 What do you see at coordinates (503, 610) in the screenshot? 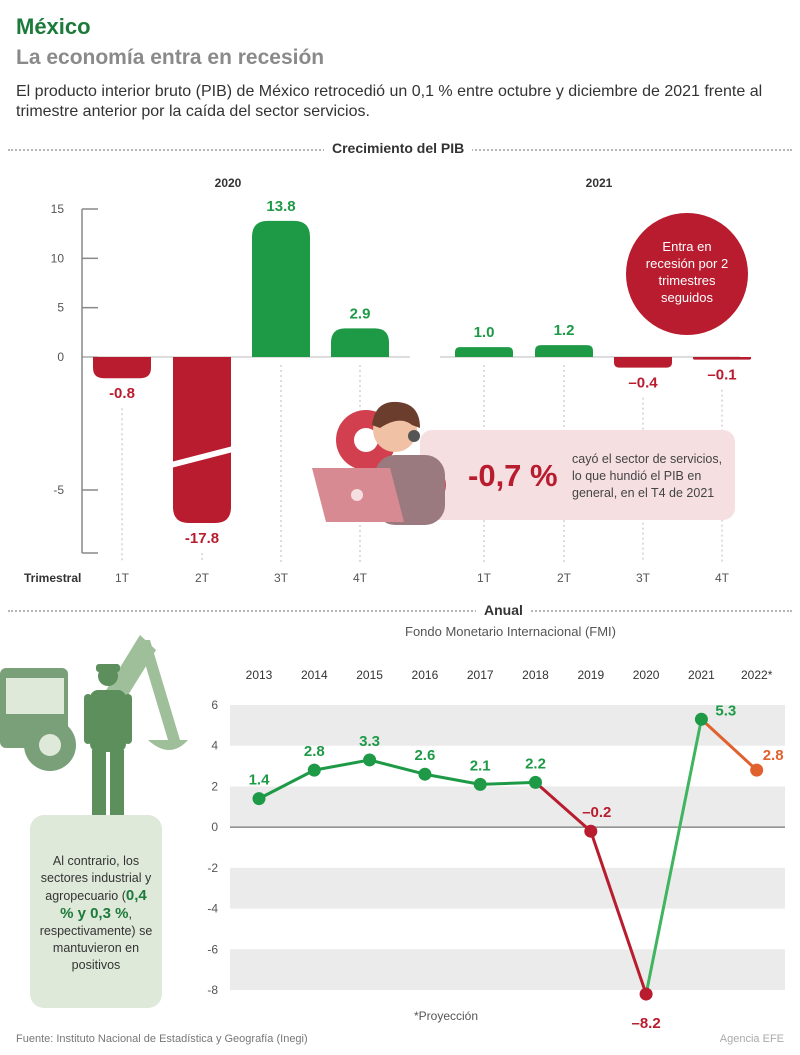
I see `annual-section-title: Anual` at bounding box center [503, 610].